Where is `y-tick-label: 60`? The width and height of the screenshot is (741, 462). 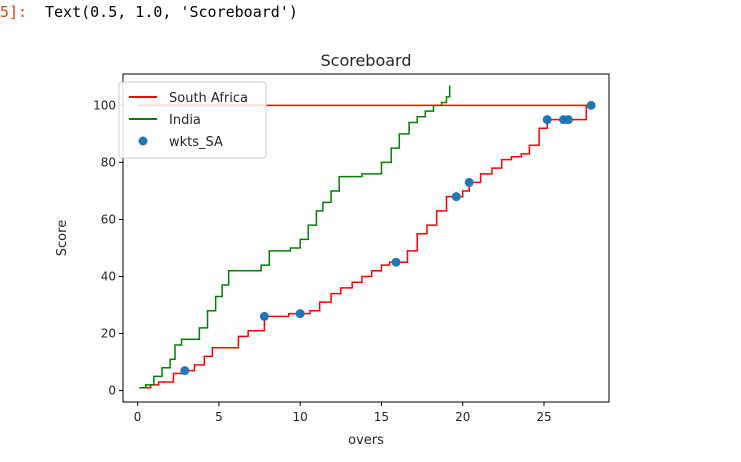
y-tick-label: 60 is located at coordinates (108, 219).